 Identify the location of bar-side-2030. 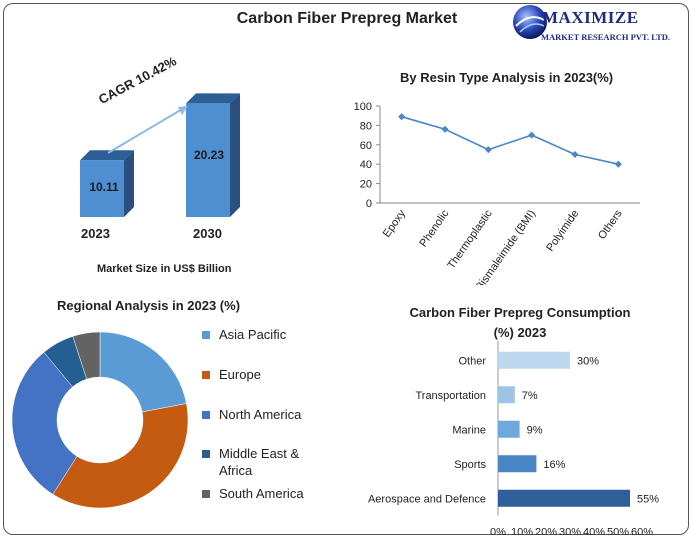
(235, 155).